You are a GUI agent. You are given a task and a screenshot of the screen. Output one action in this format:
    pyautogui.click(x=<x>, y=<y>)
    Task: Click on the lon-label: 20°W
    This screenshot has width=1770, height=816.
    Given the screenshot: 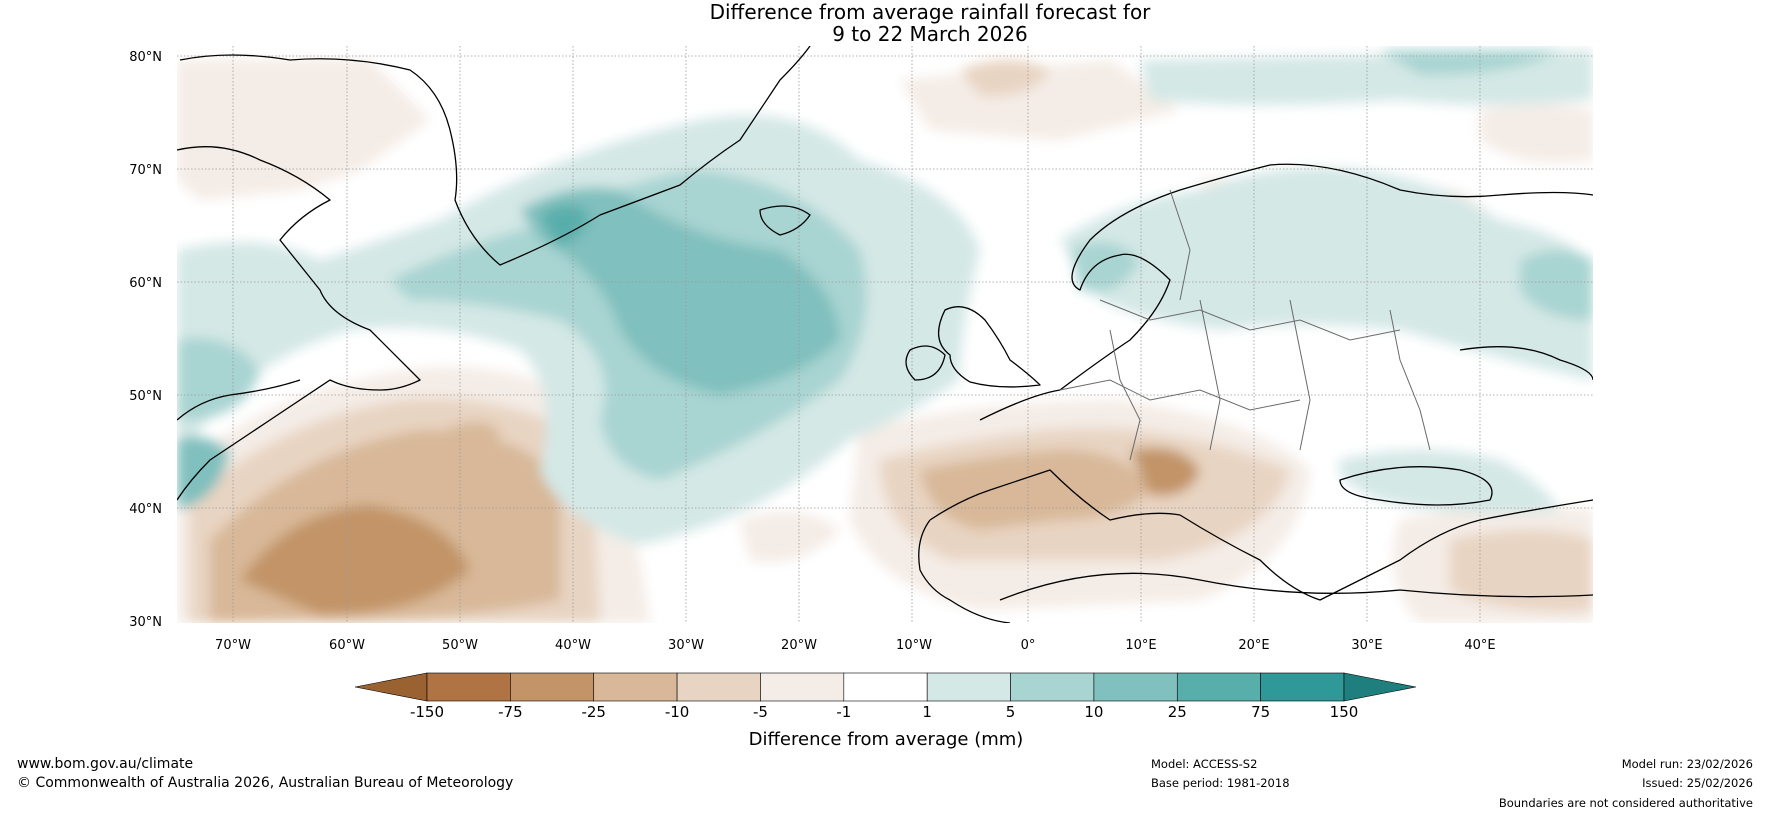 What is the action you would take?
    pyautogui.click(x=799, y=645)
    